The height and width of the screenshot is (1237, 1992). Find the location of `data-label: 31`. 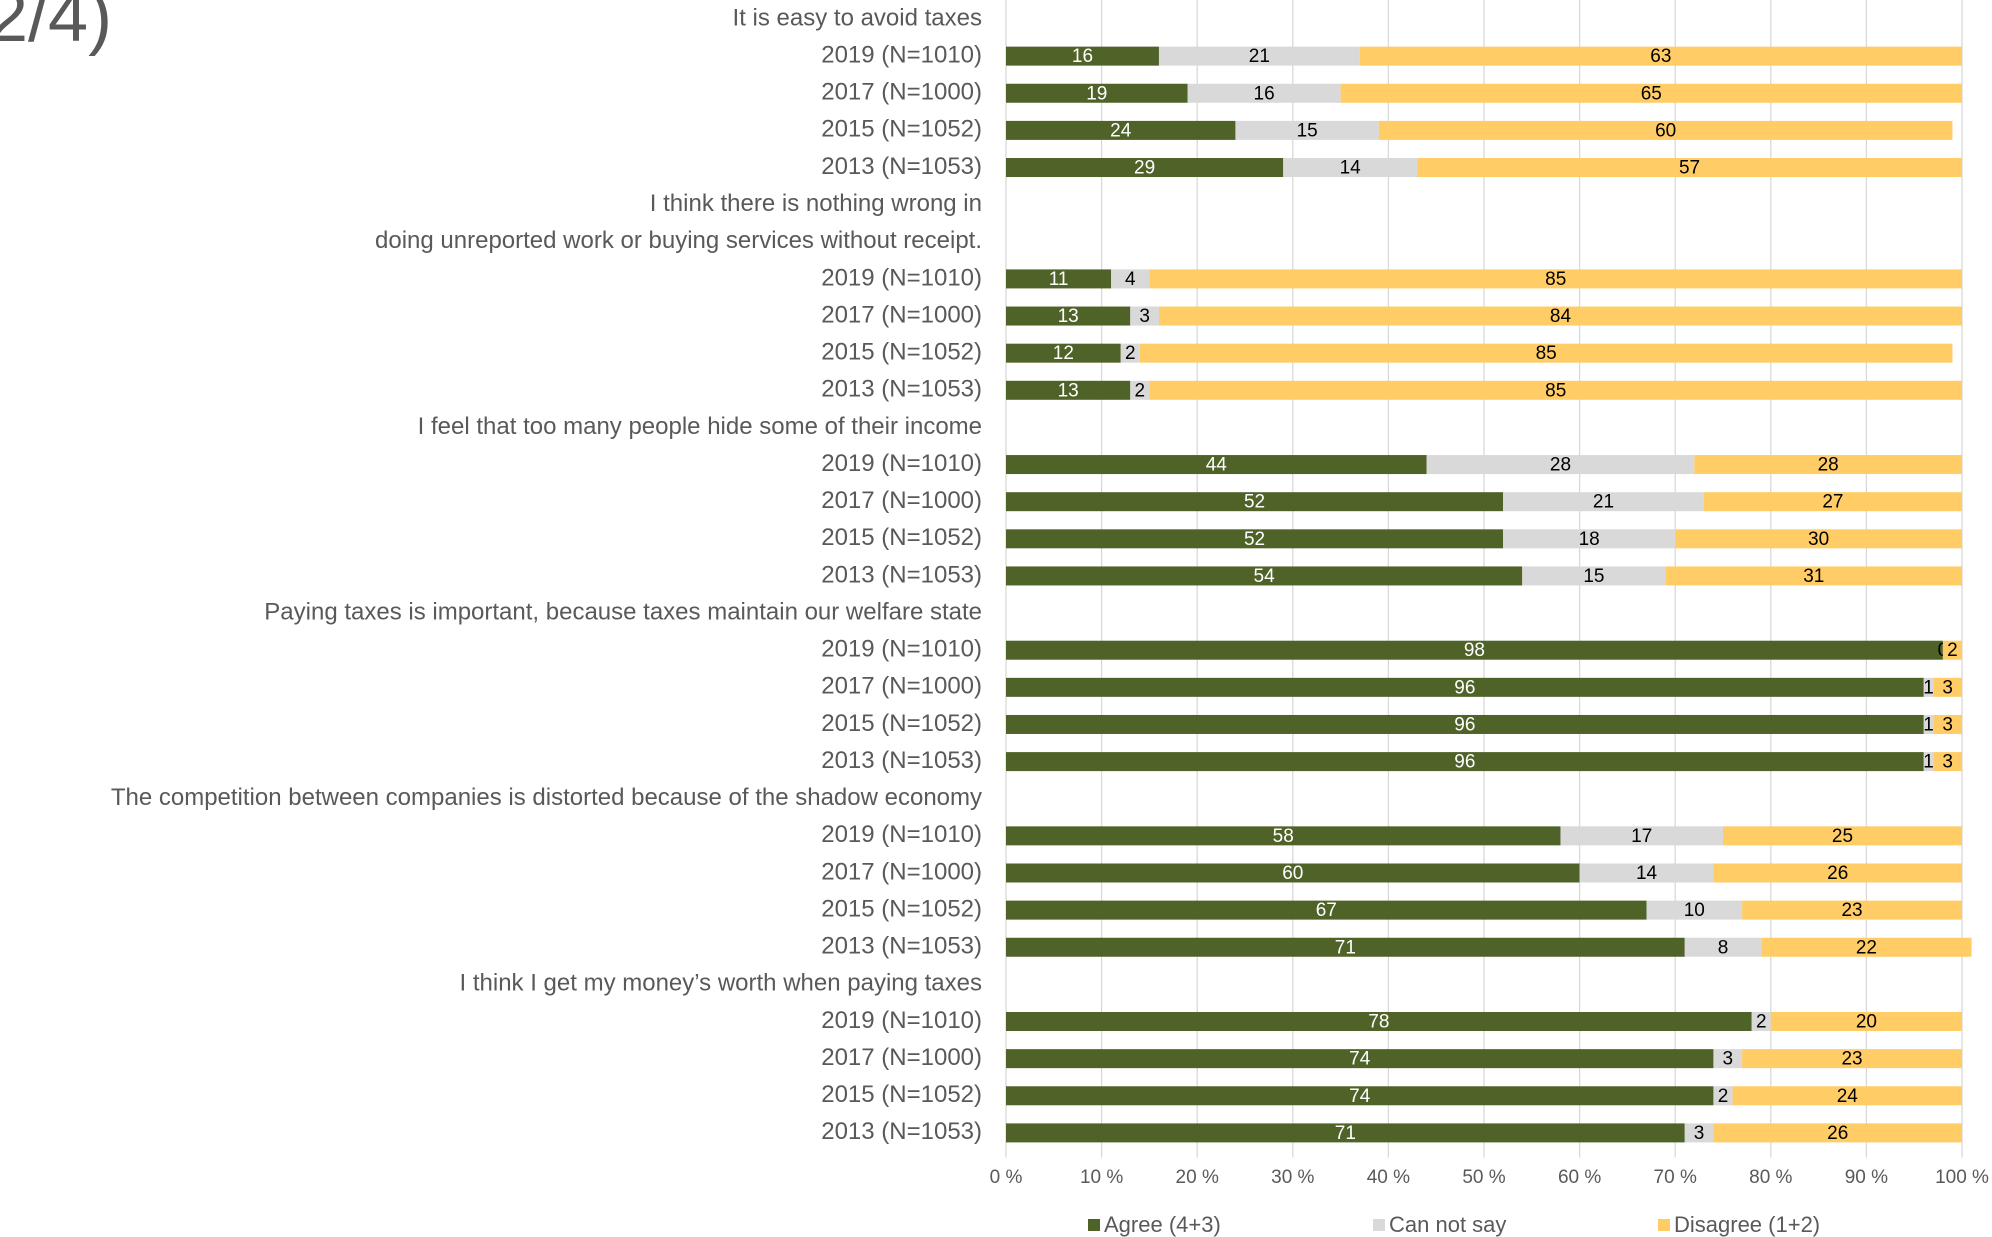

data-label: 31 is located at coordinates (1813, 576).